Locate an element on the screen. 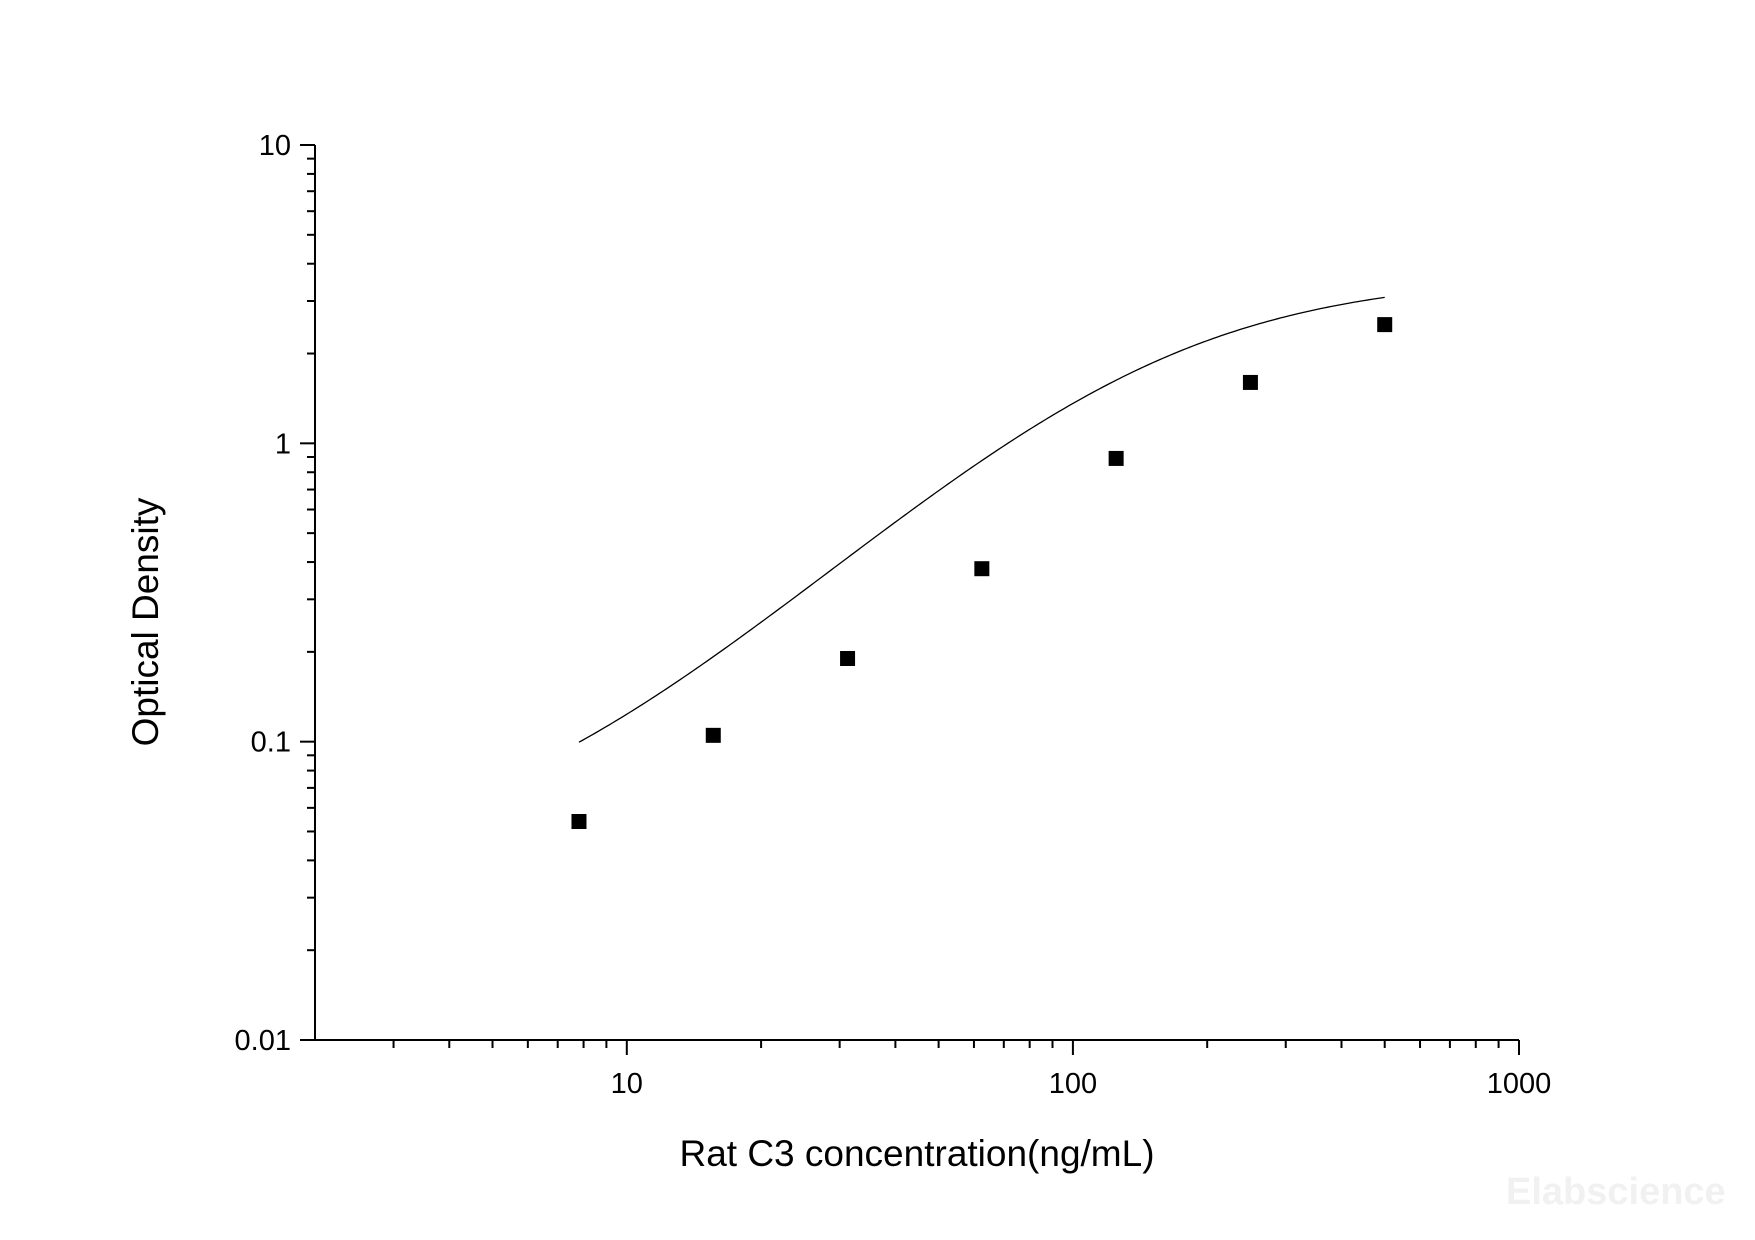 This screenshot has height=1240, width=1755. watermark: Elabscience is located at coordinates (1616, 1192).